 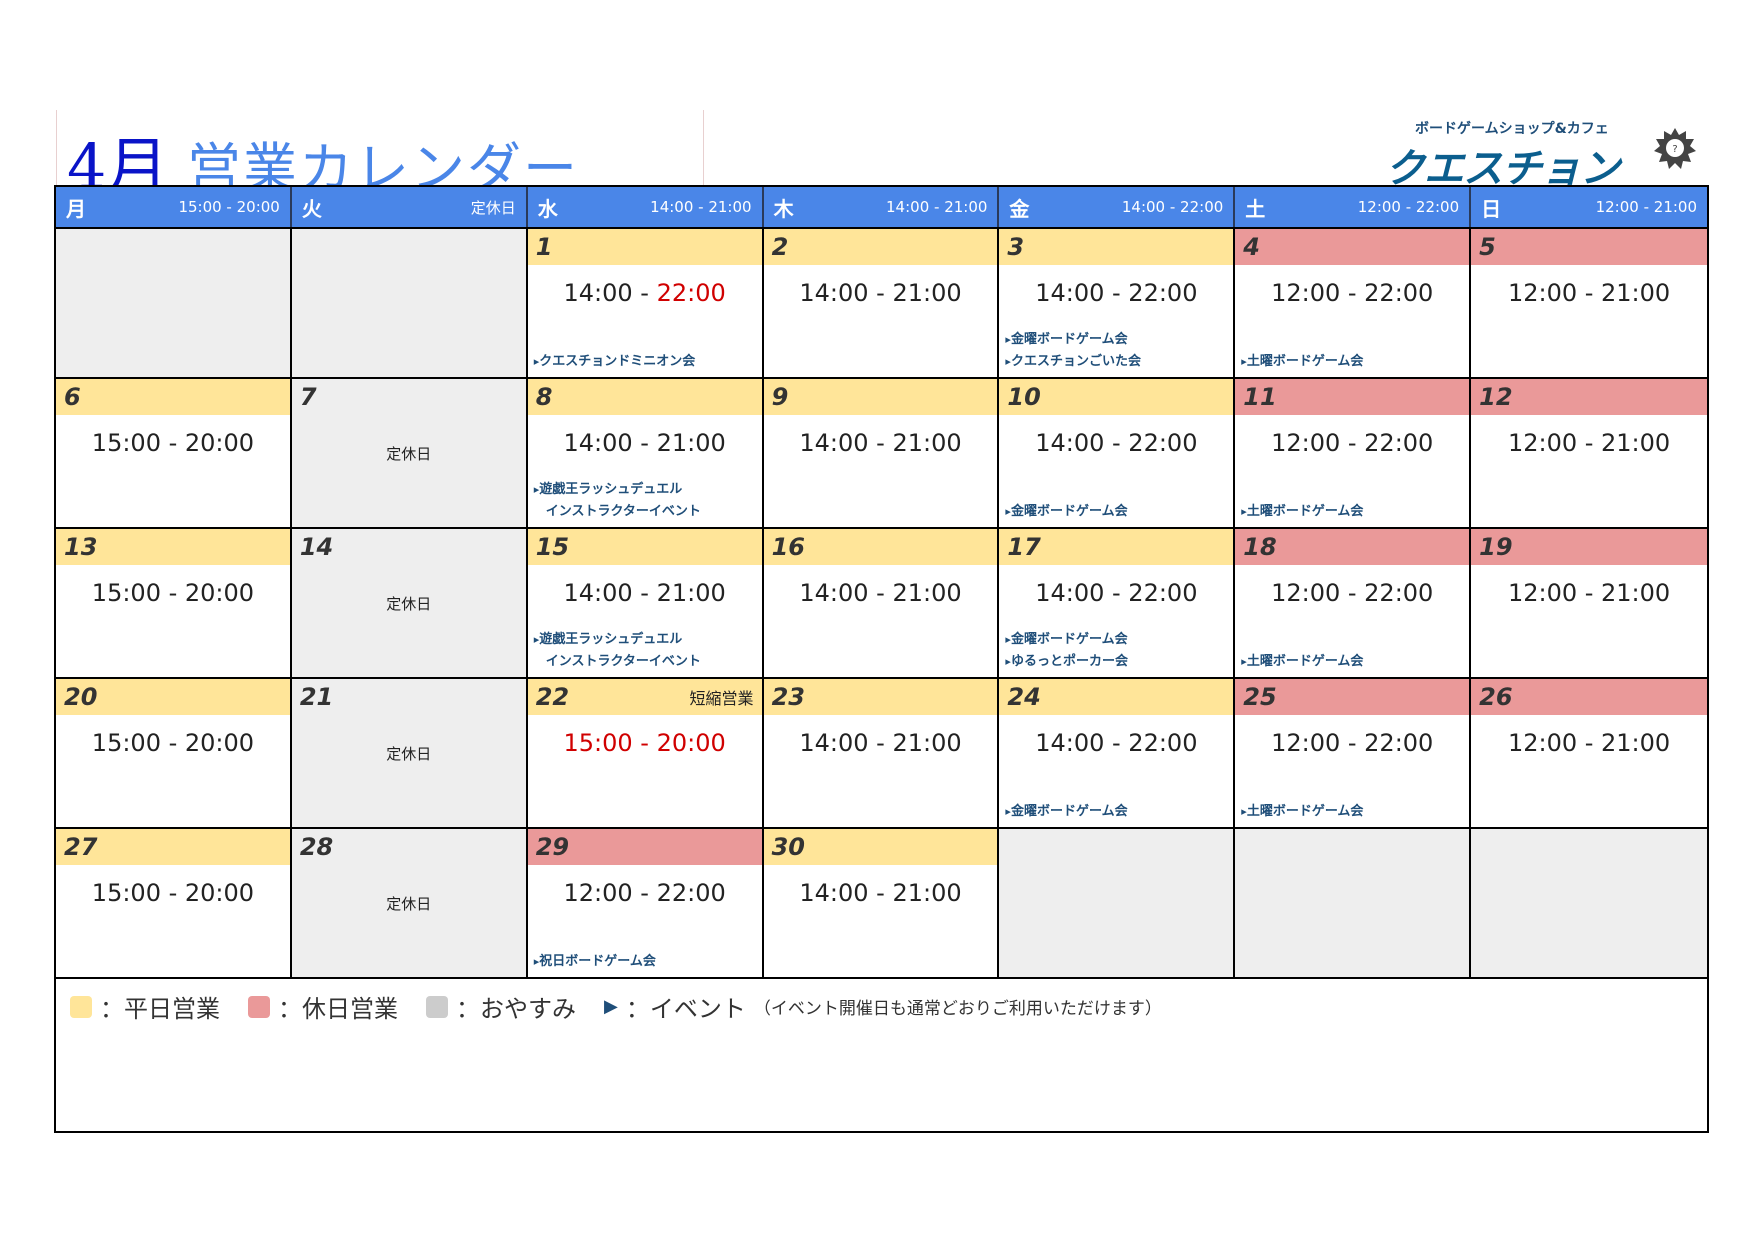 What do you see at coordinates (1646, 207) in the screenshot?
I see `weekday-hours: 12:00 - 21:00` at bounding box center [1646, 207].